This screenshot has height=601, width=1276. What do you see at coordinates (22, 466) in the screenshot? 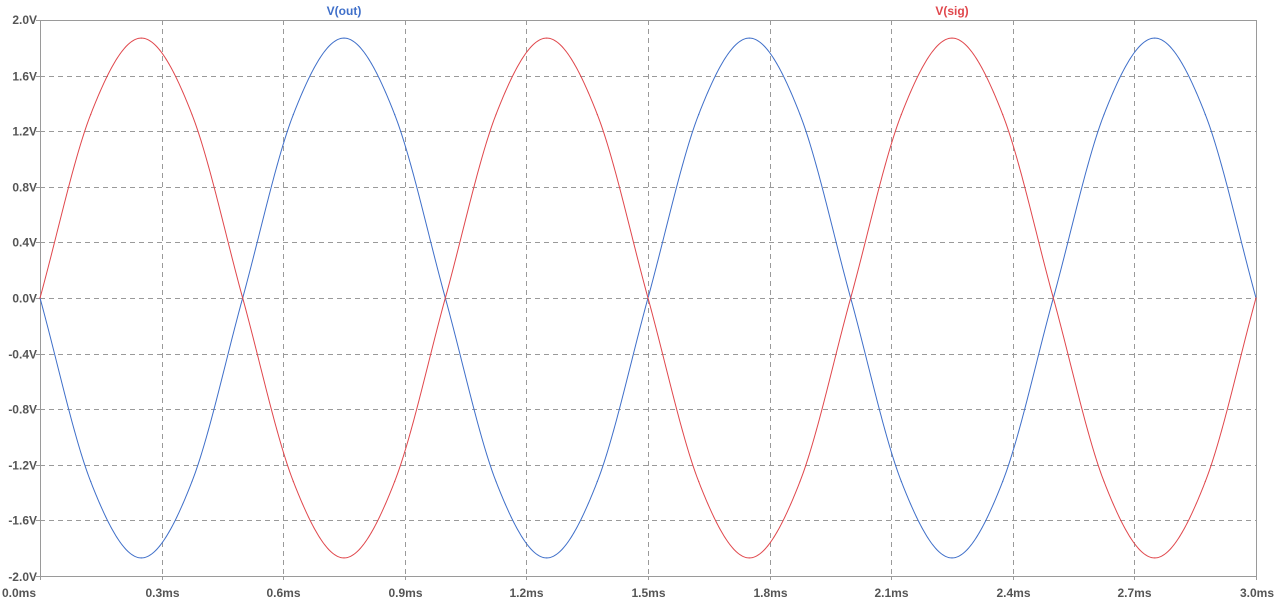
I see `y-tick-label: -1.2V` at bounding box center [22, 466].